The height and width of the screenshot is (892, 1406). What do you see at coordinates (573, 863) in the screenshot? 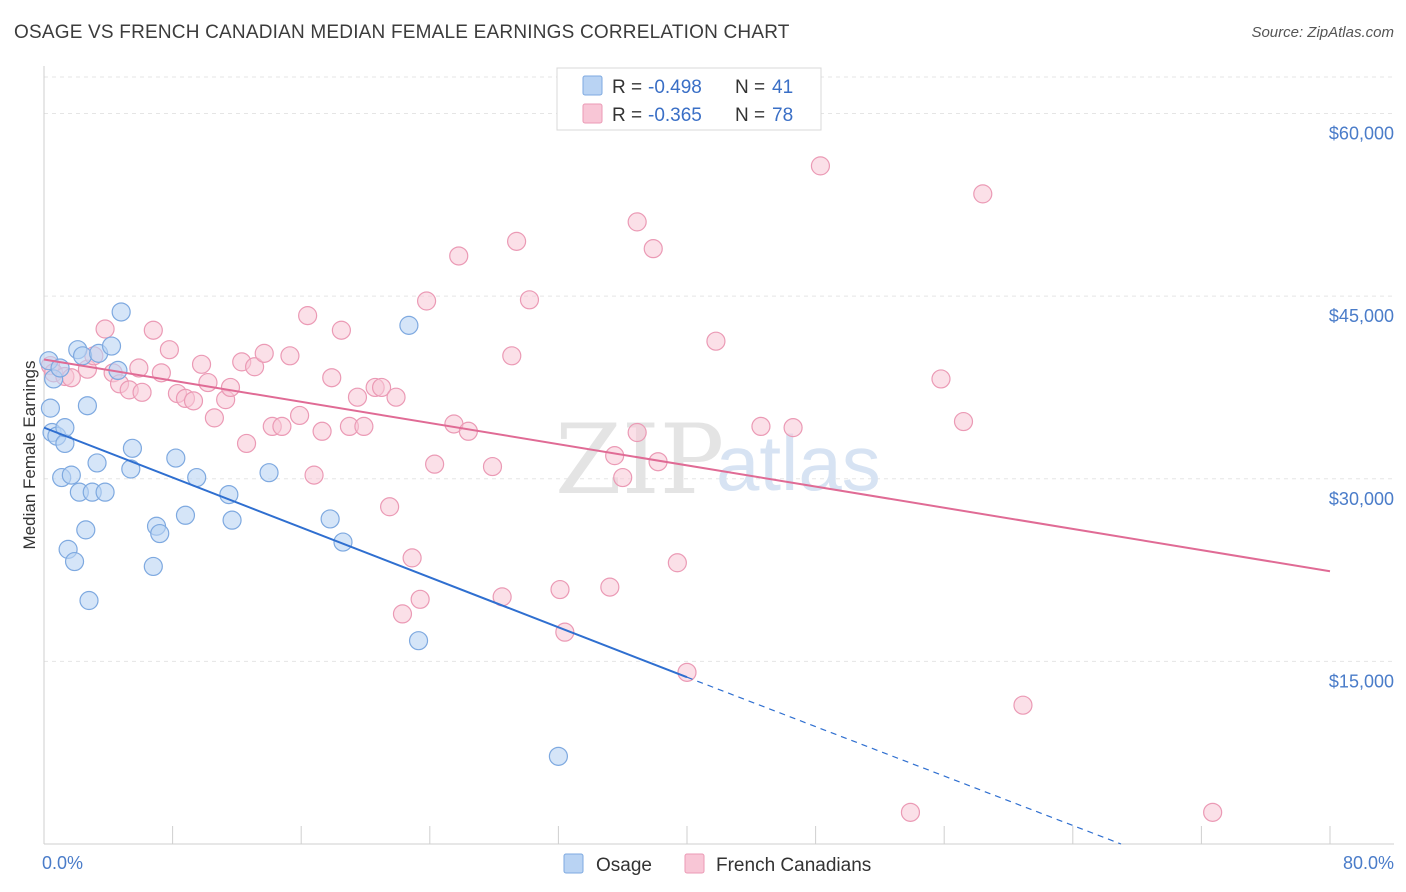
I see `bottom-legend-swatch-osage` at bounding box center [573, 863].